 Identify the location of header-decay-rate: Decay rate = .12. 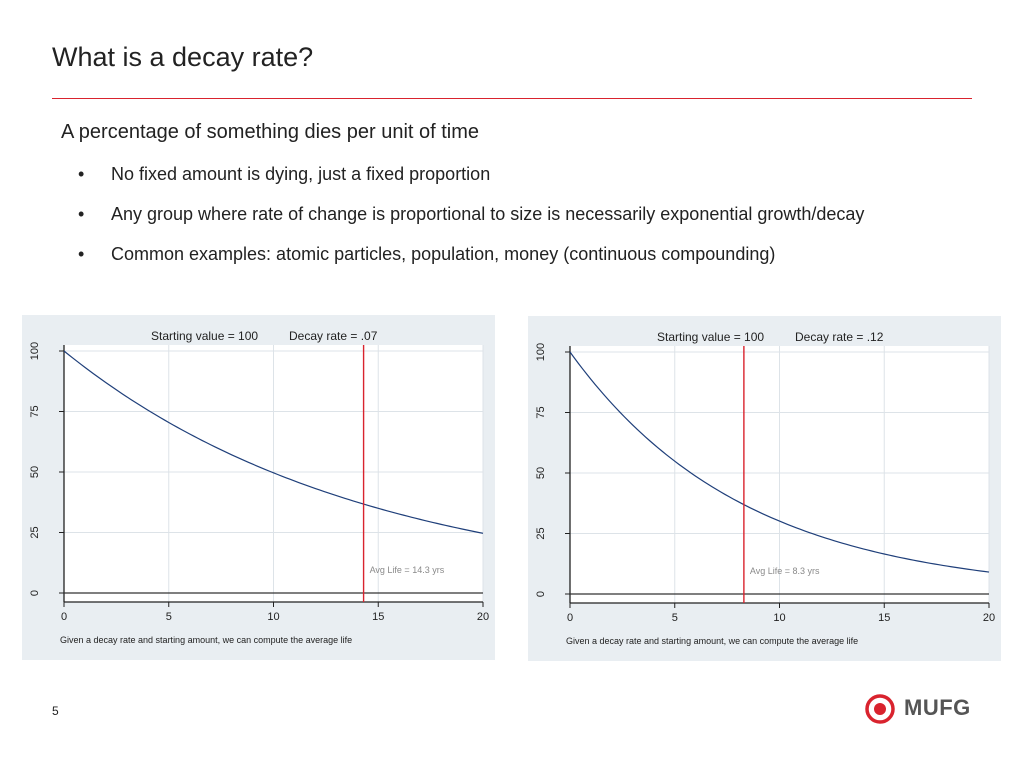
(839, 337).